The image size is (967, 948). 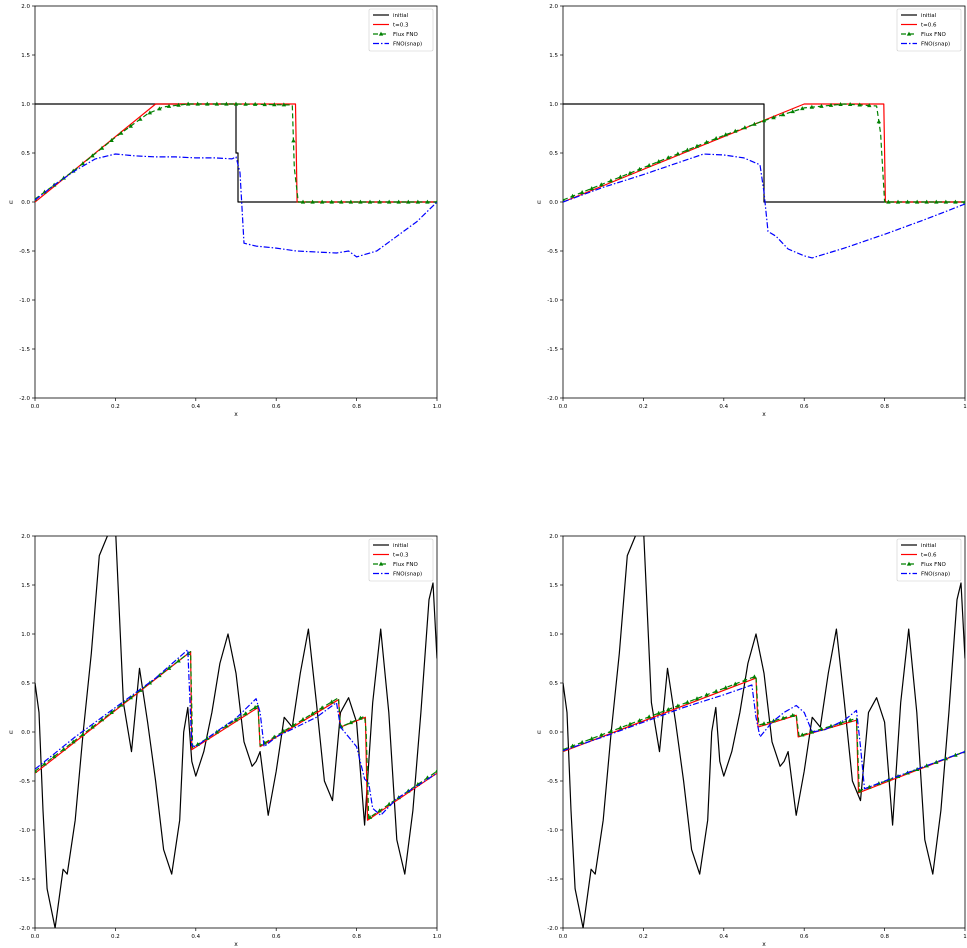 What do you see at coordinates (553, 7) in the screenshot?
I see `y-tick-label: 2.0` at bounding box center [553, 7].